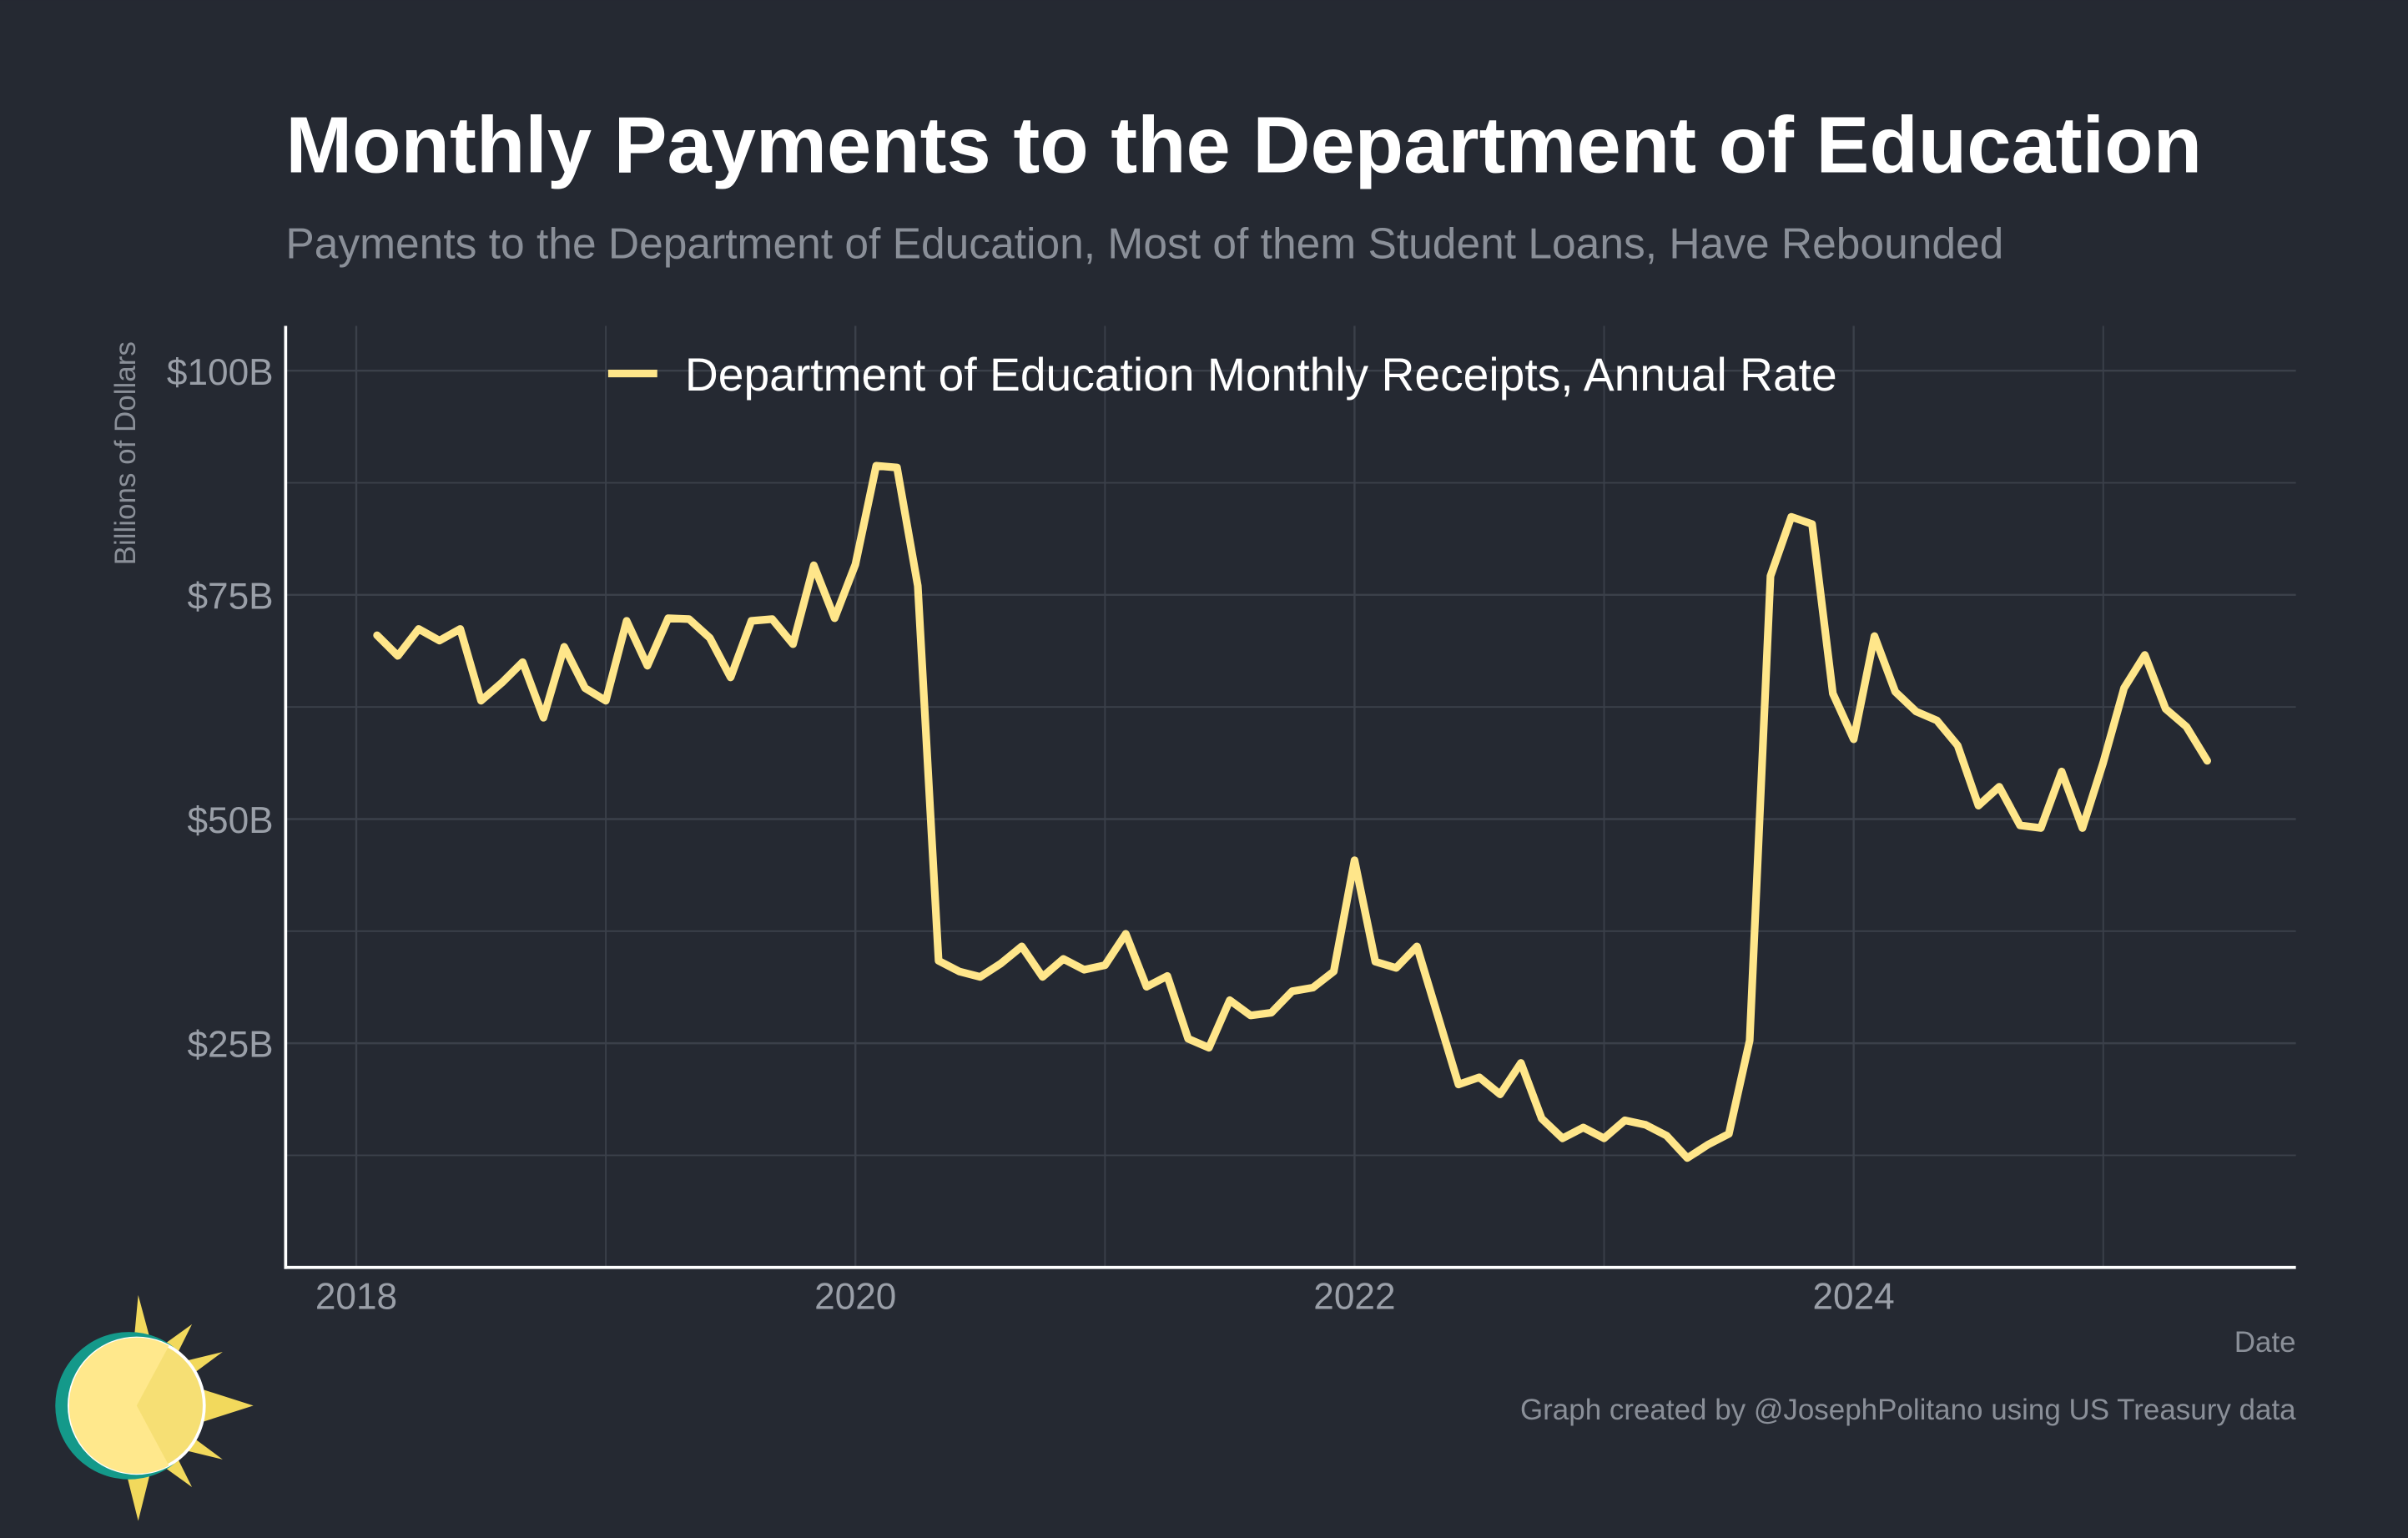 The height and width of the screenshot is (1538, 2408). I want to click on logo, so click(154, 1407).